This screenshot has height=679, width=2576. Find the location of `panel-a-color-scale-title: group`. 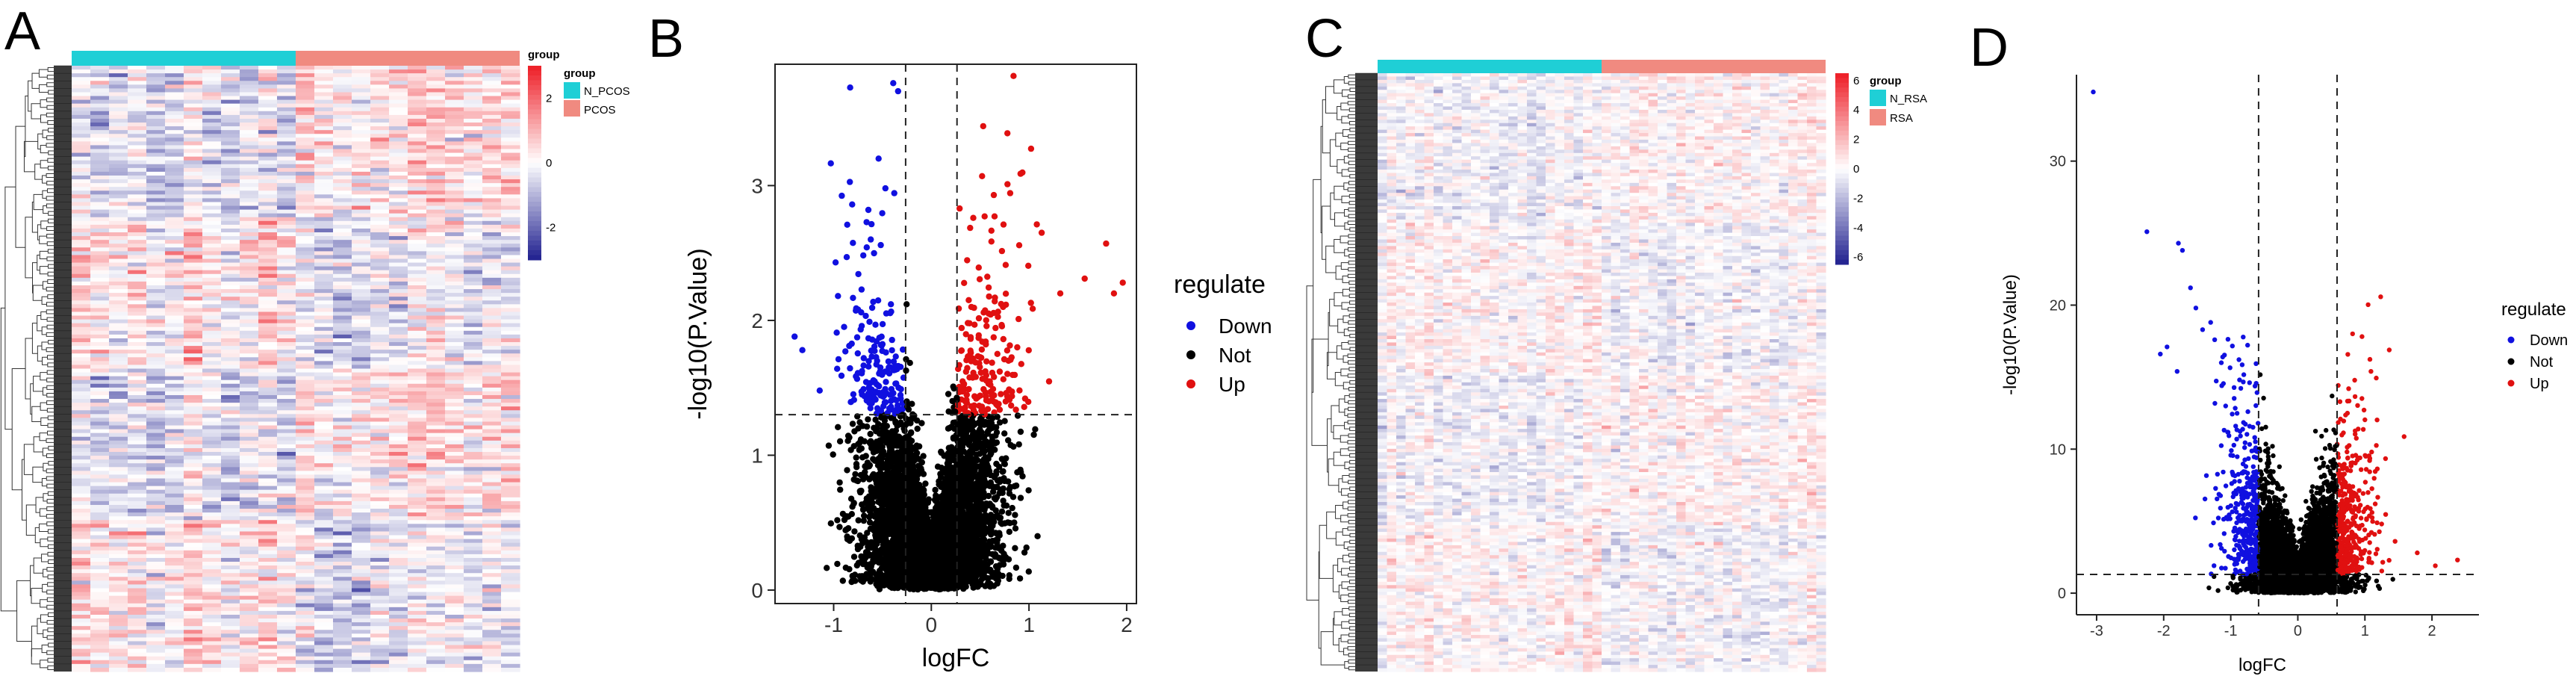

panel-a-color-scale-title: group is located at coordinates (544, 55).